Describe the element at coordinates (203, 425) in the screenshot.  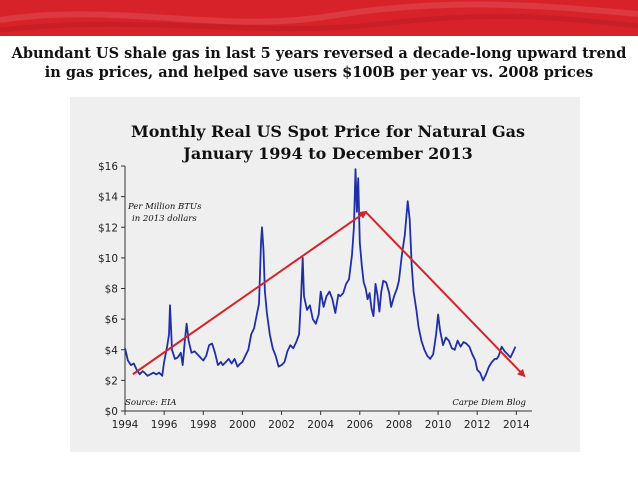
I see `x-tick-label: 1998` at that location.